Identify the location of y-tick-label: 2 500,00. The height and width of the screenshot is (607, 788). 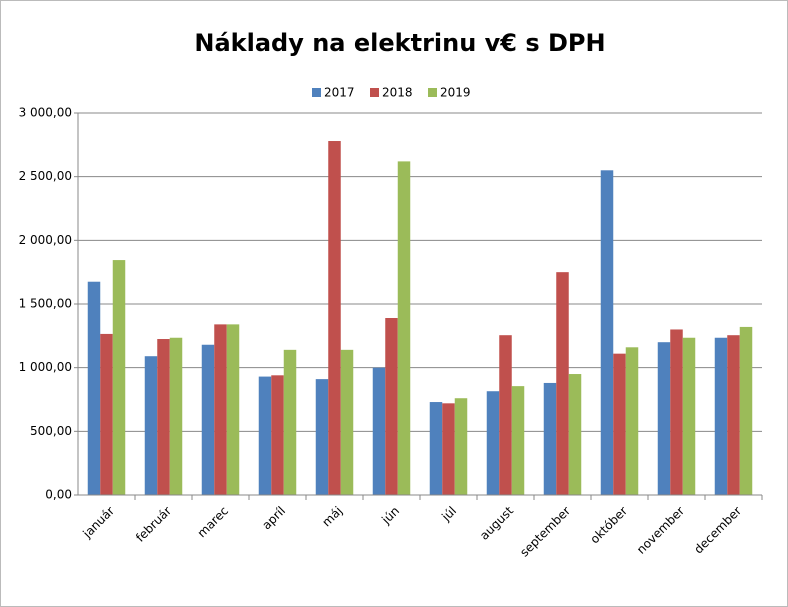
(45, 176).